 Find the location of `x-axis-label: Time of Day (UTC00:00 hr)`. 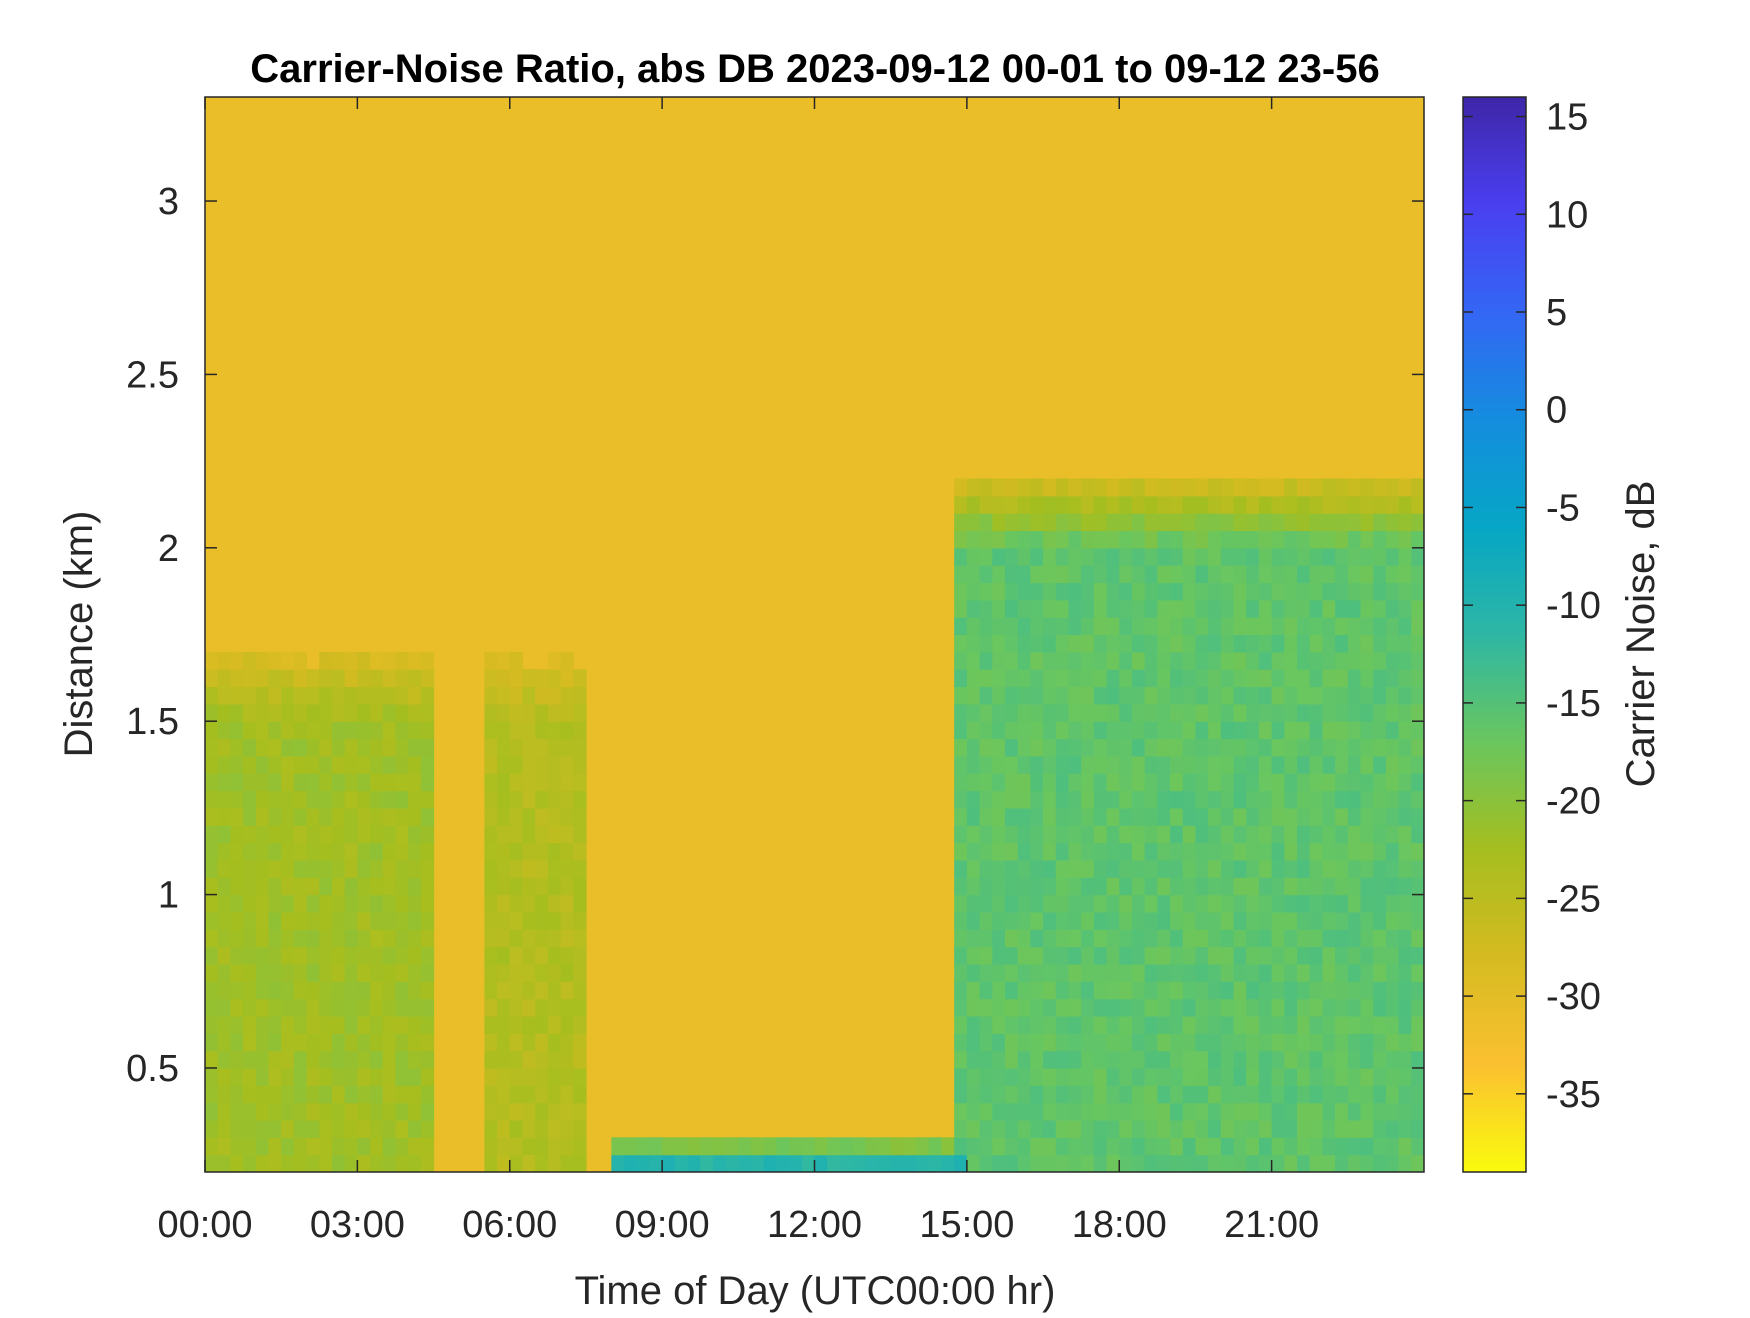

x-axis-label: Time of Day (UTC00:00 hr) is located at coordinates (815, 1291).